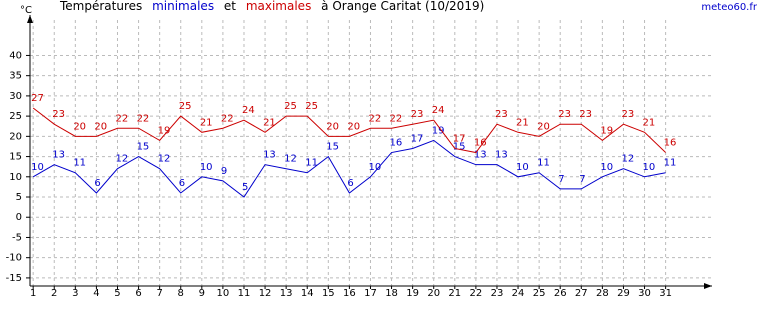 This screenshot has height=320, width=765. What do you see at coordinates (30, 19) in the screenshot?
I see `y-axis-arrow` at bounding box center [30, 19].